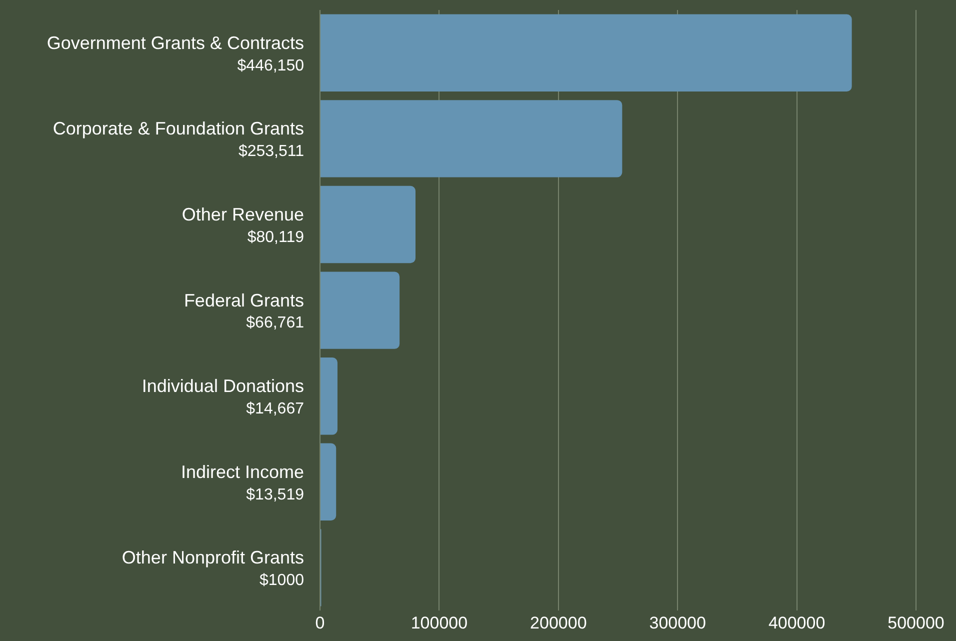 This screenshot has height=641, width=956. Describe the element at coordinates (213, 558) in the screenshot. I see `y-tick-label: Other Nonprofit Grants` at that location.